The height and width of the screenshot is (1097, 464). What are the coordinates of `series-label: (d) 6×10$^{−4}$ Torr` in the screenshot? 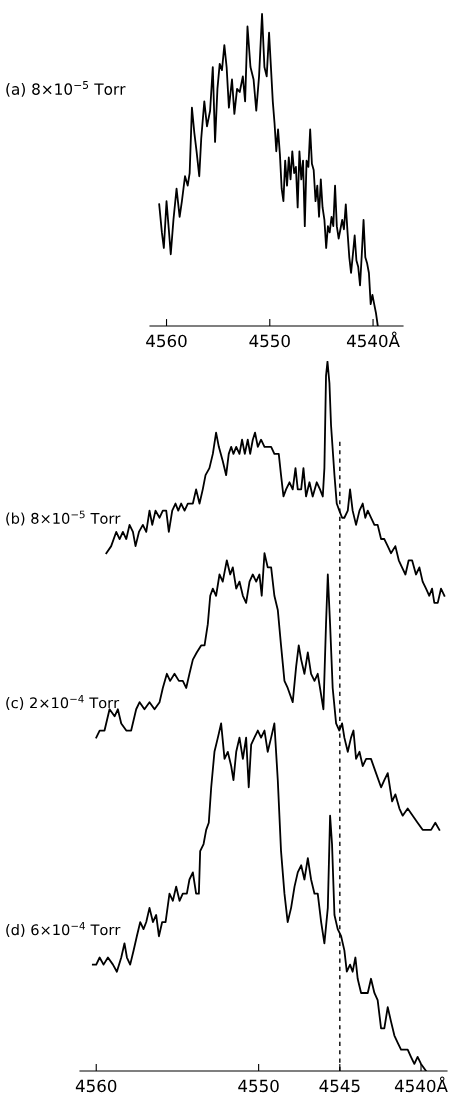 It's located at (63, 930).